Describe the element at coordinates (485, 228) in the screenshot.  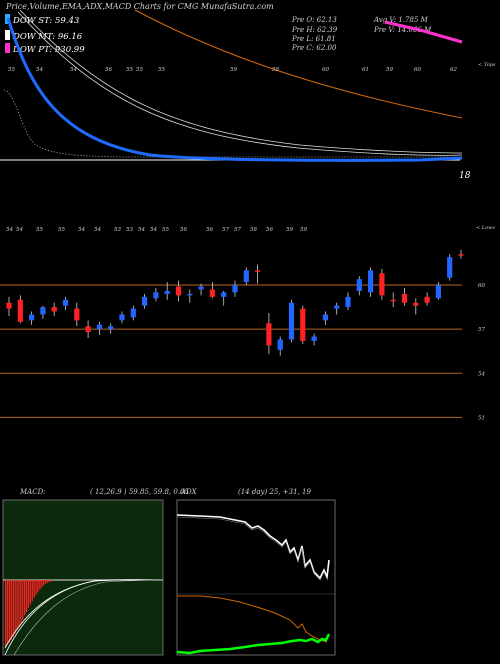
I see `price-lows-label: < Lows` at that location.